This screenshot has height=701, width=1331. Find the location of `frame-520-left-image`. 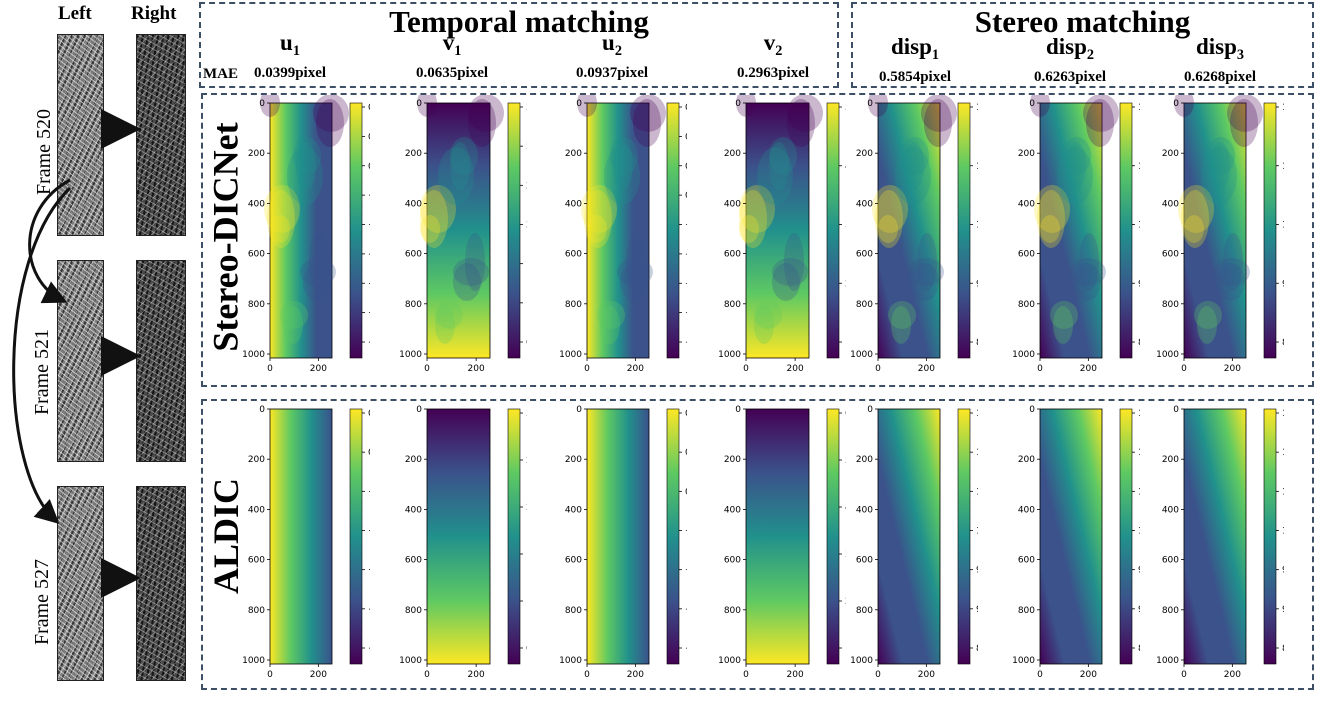

frame-520-left-image is located at coordinates (80, 135).